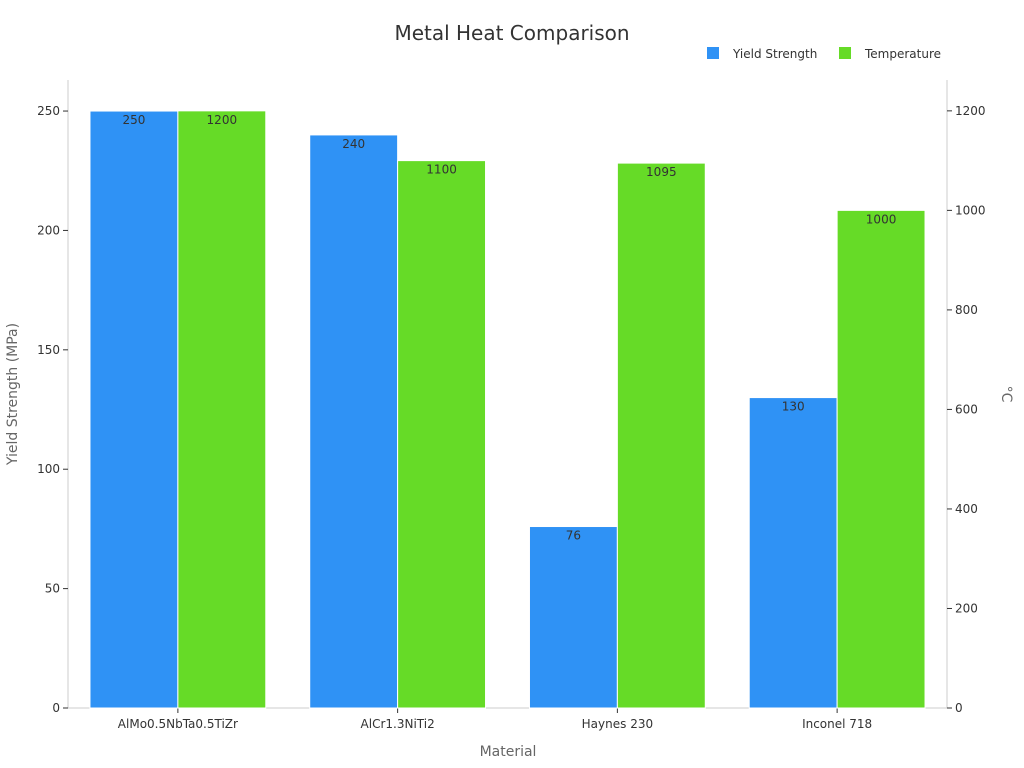 Image resolution: width=1024 pixels, height=768 pixels. Describe the element at coordinates (52, 409) in the screenshot. I see `y-axis-ticks: 0 50 100 150 200 250` at that location.